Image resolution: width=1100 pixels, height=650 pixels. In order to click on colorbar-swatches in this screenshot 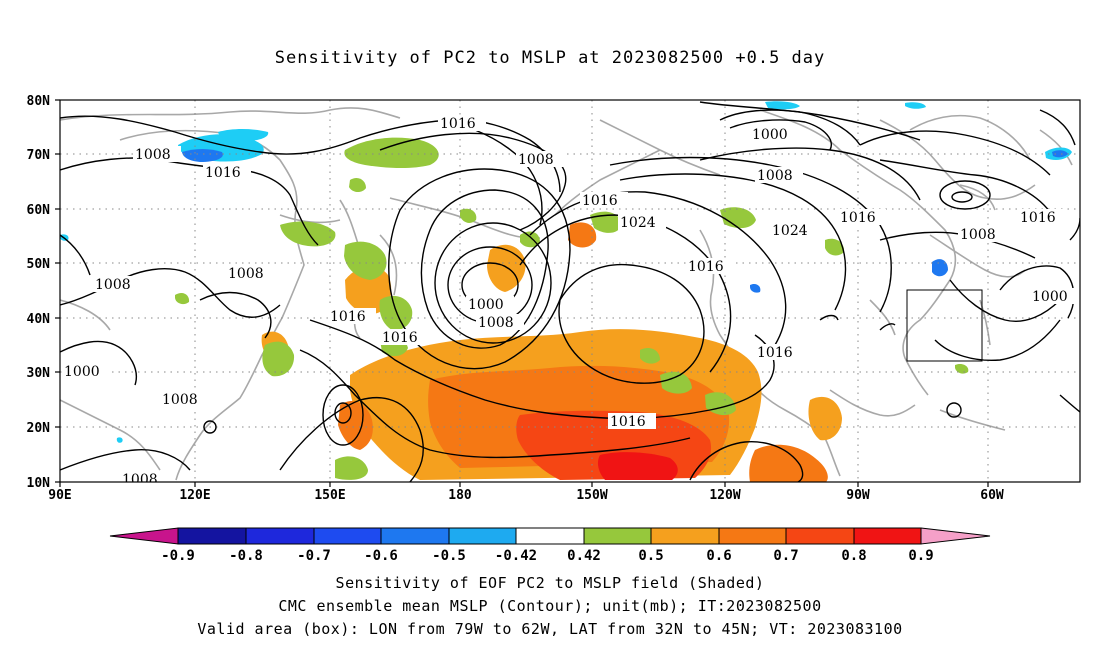, I will do `click(550, 536)`.